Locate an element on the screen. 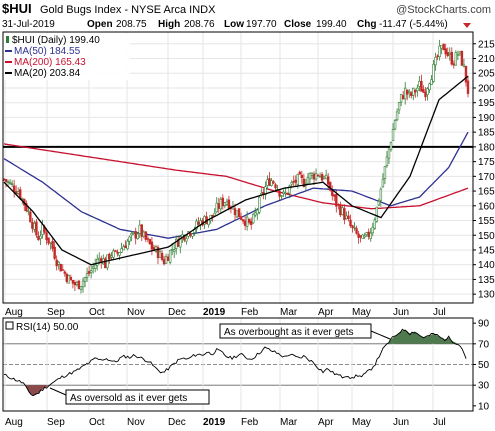 This screenshot has height=431, width=495. price-tick-label: 150 is located at coordinates (486, 236).